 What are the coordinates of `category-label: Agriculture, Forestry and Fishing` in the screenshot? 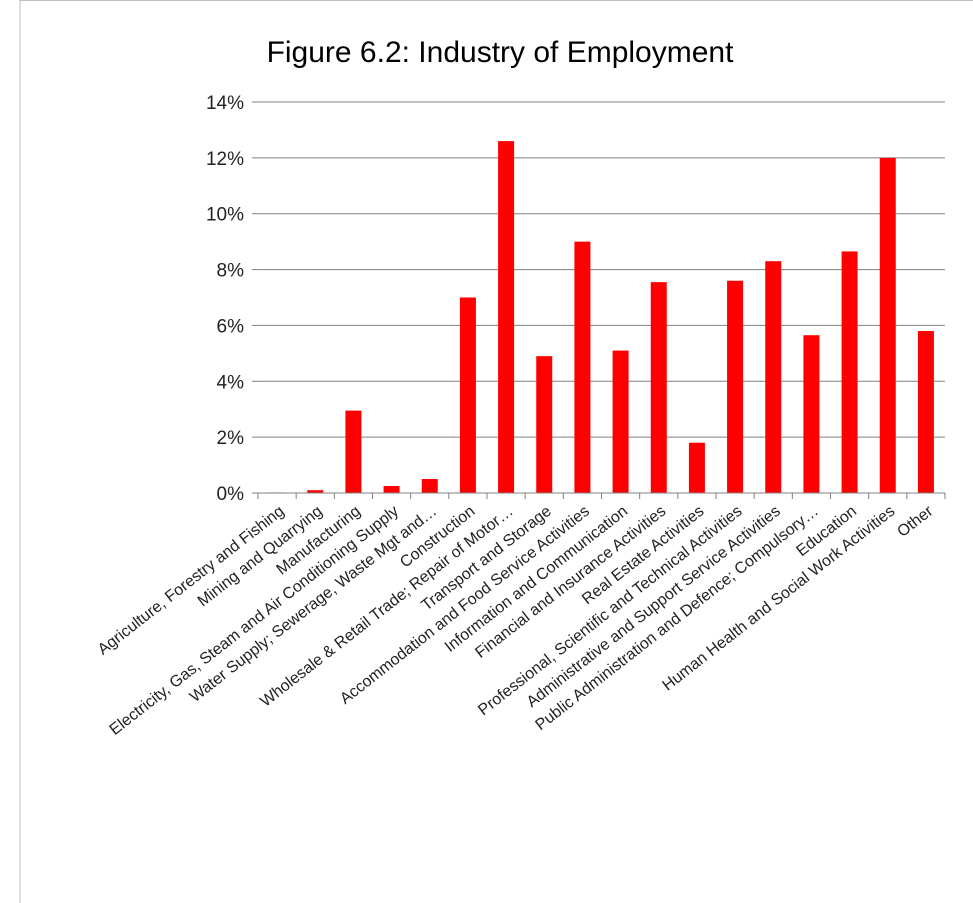 It's located at (191, 581).